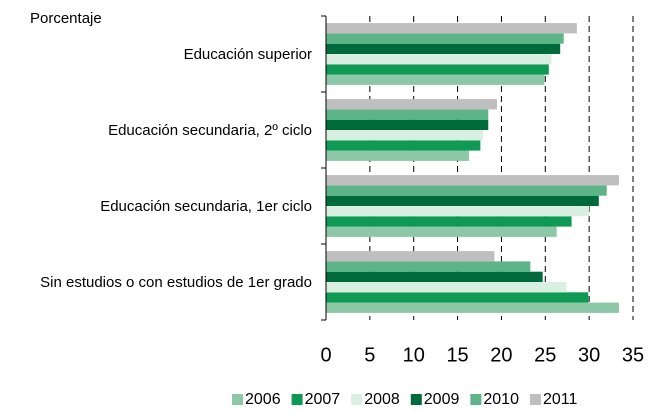 The height and width of the screenshot is (412, 661). What do you see at coordinates (325, 355) in the screenshot?
I see `x-tick-label: 0` at bounding box center [325, 355].